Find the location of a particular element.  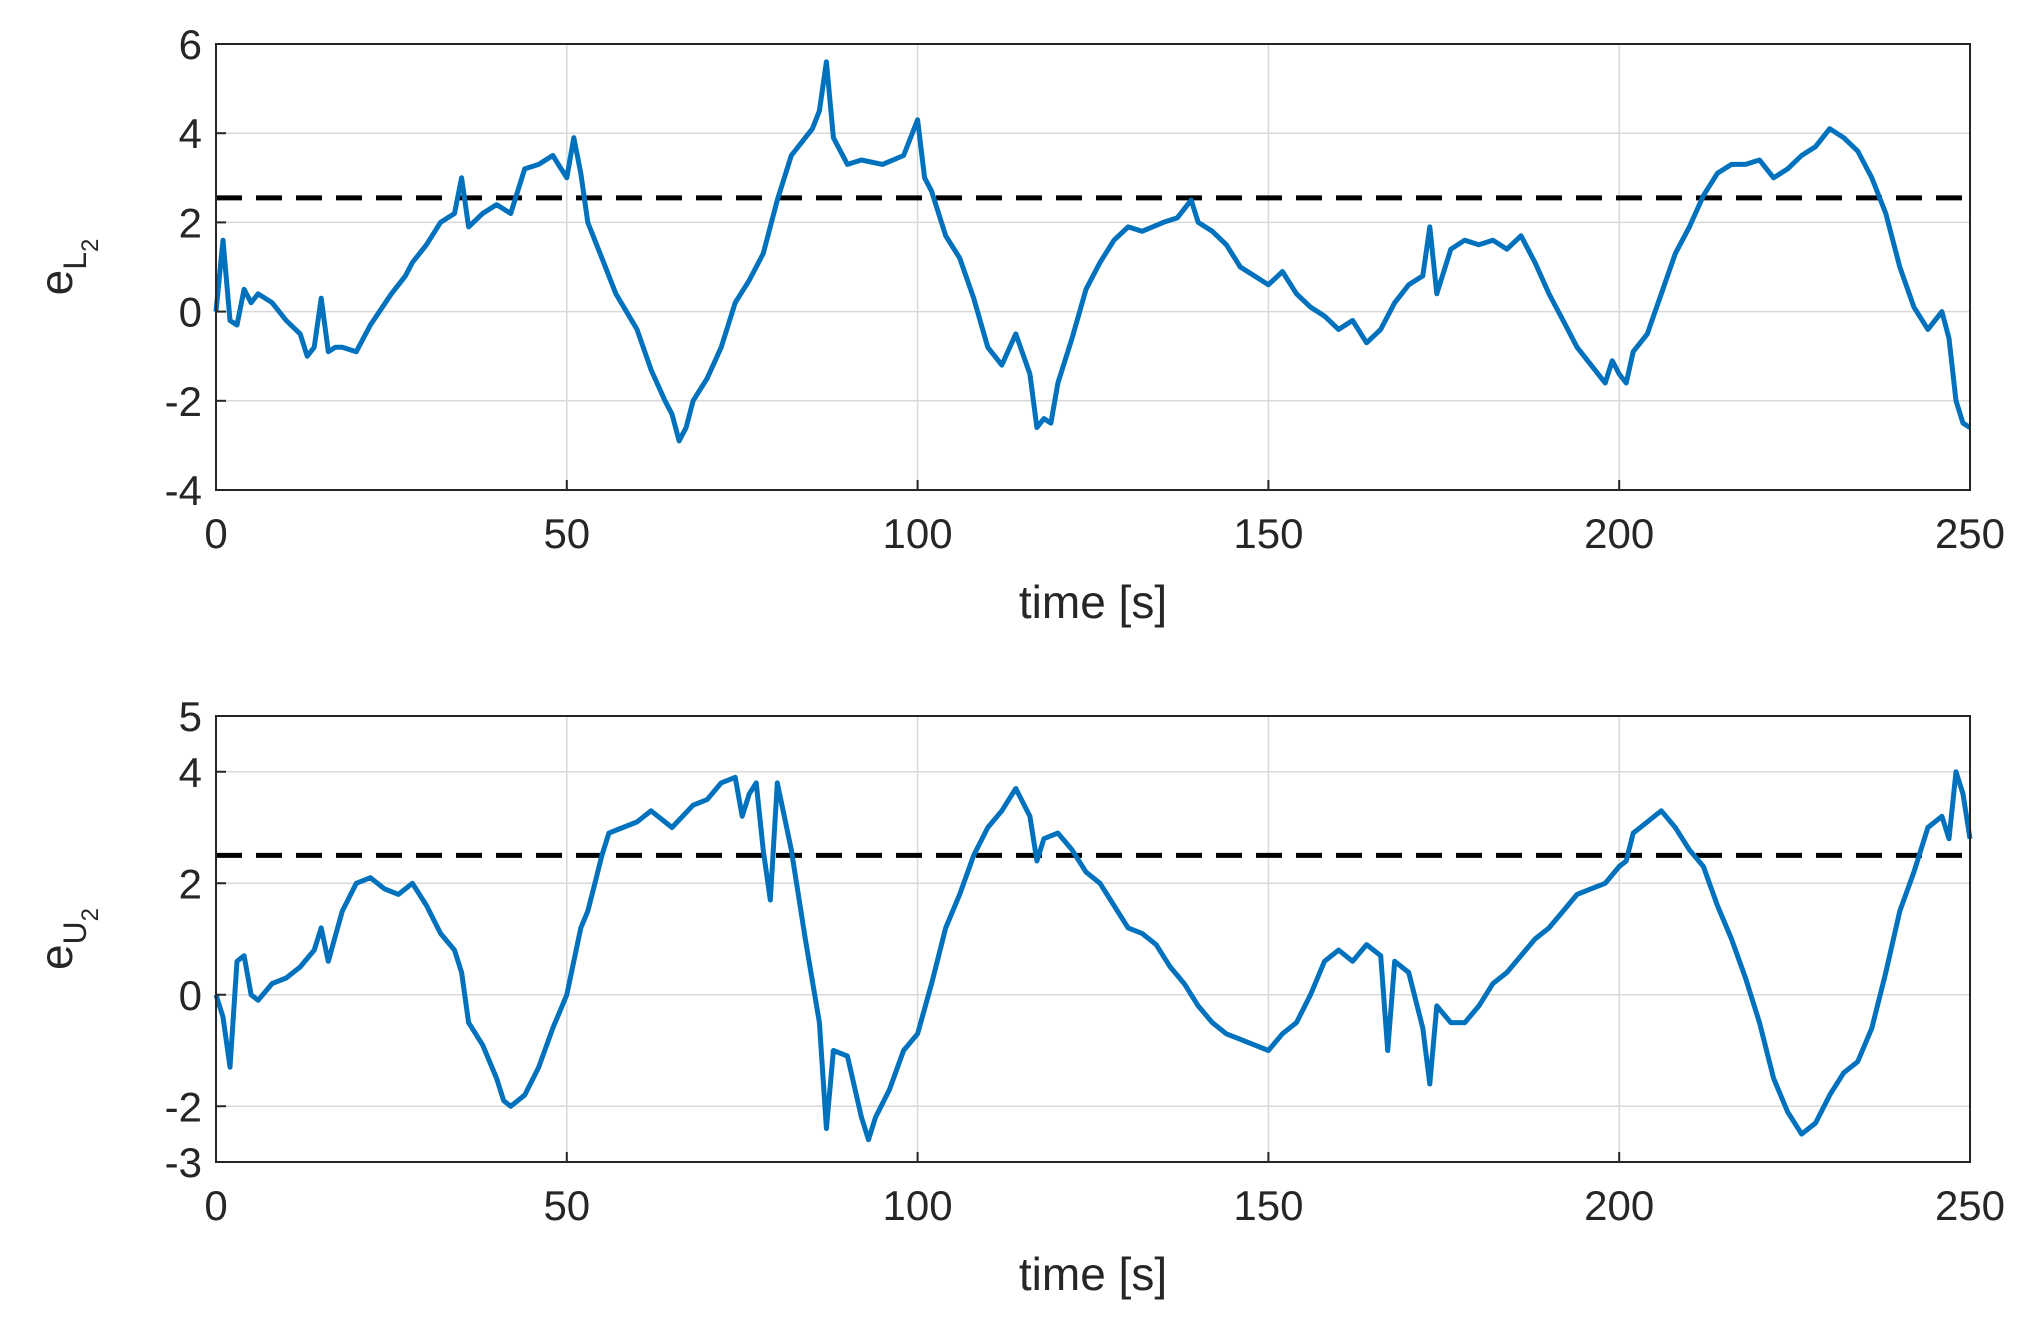

y-tick-labels: -4 -2 0 2 4 6 is located at coordinates (195, 267).